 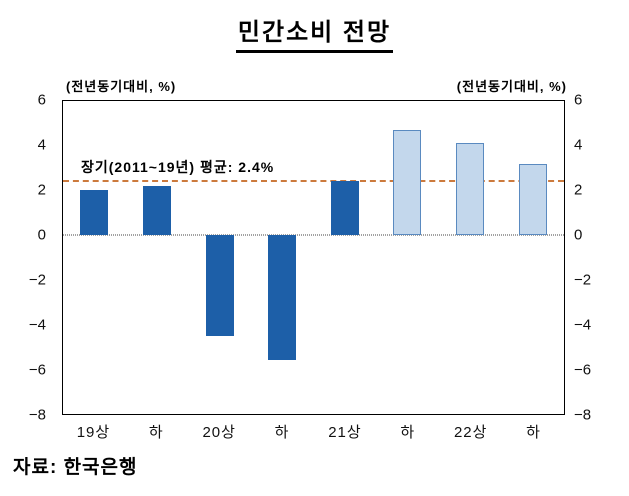 I want to click on bar-19상, so click(x=94, y=213).